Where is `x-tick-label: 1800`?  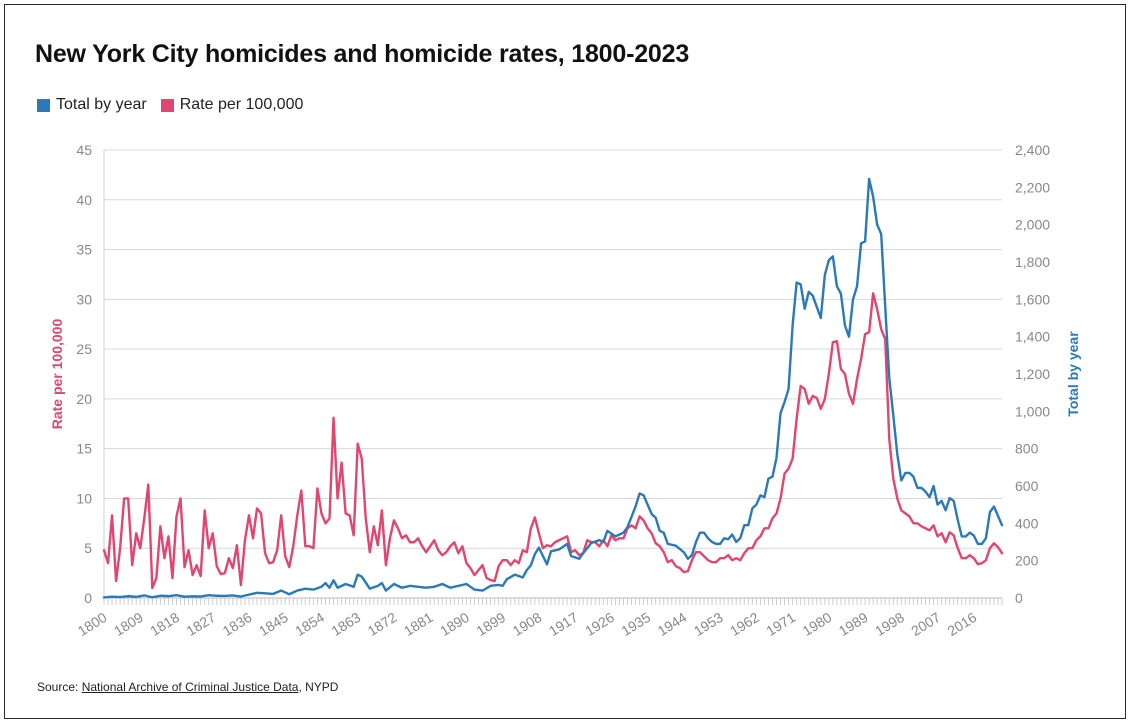
x-tick-label: 1800 is located at coordinates (92, 624).